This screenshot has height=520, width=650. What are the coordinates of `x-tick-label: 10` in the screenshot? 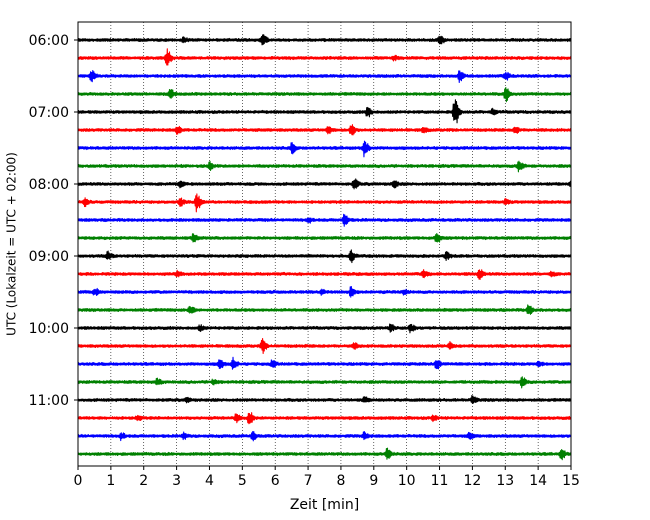 It's located at (407, 481).